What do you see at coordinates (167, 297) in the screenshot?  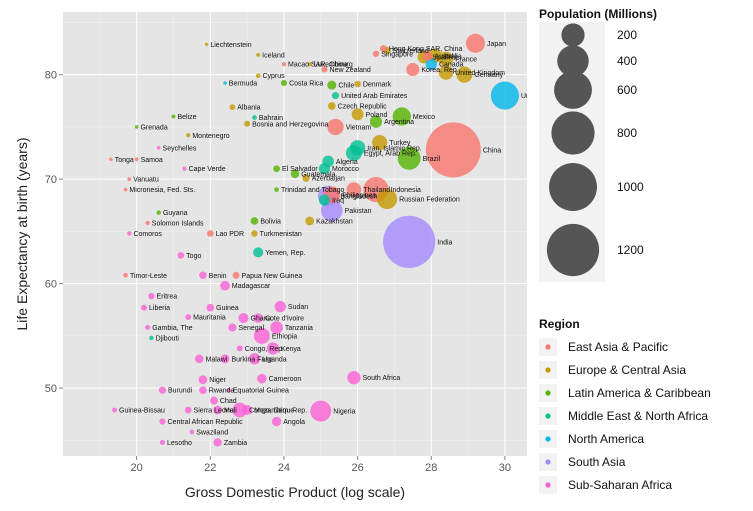 I see `point-label: Eritrea` at bounding box center [167, 297].